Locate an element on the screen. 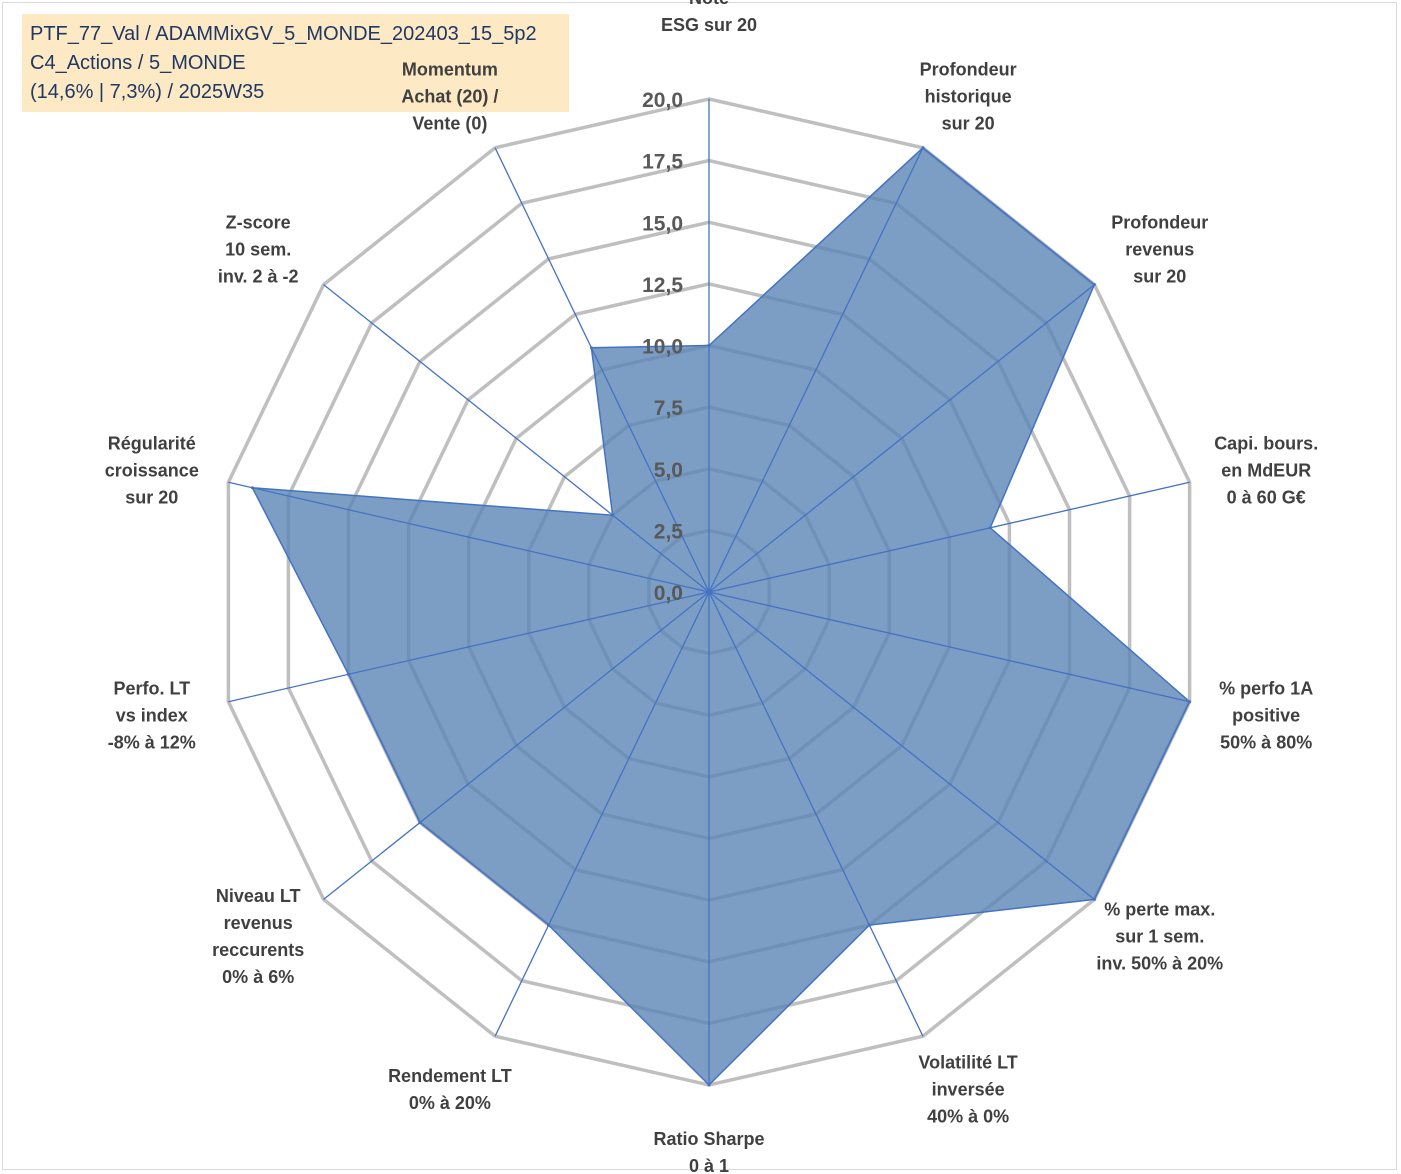 The height and width of the screenshot is (1174, 1401). axis-label: Ratio Sharpe is located at coordinates (708, 1139).